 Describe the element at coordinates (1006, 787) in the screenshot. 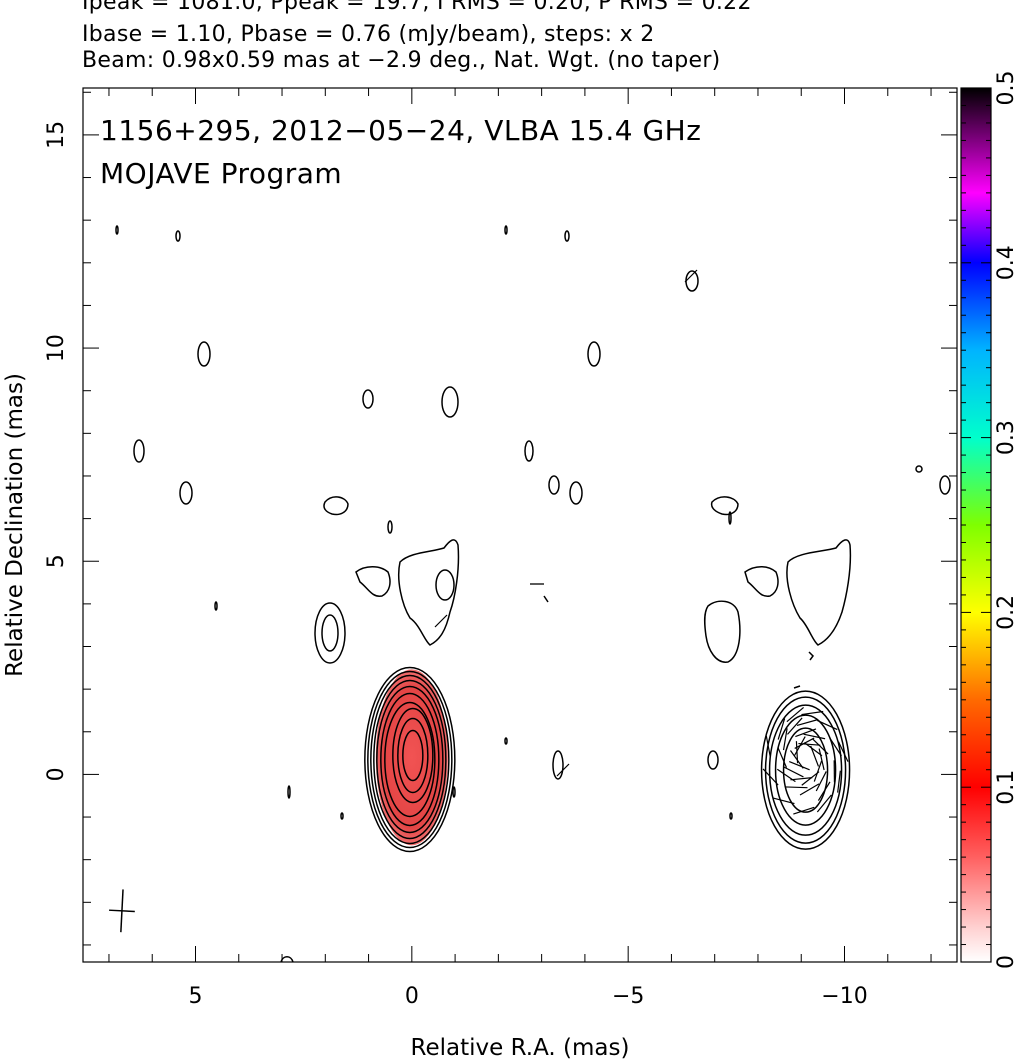

I see `colorbar-tick-label: 0.1` at that location.